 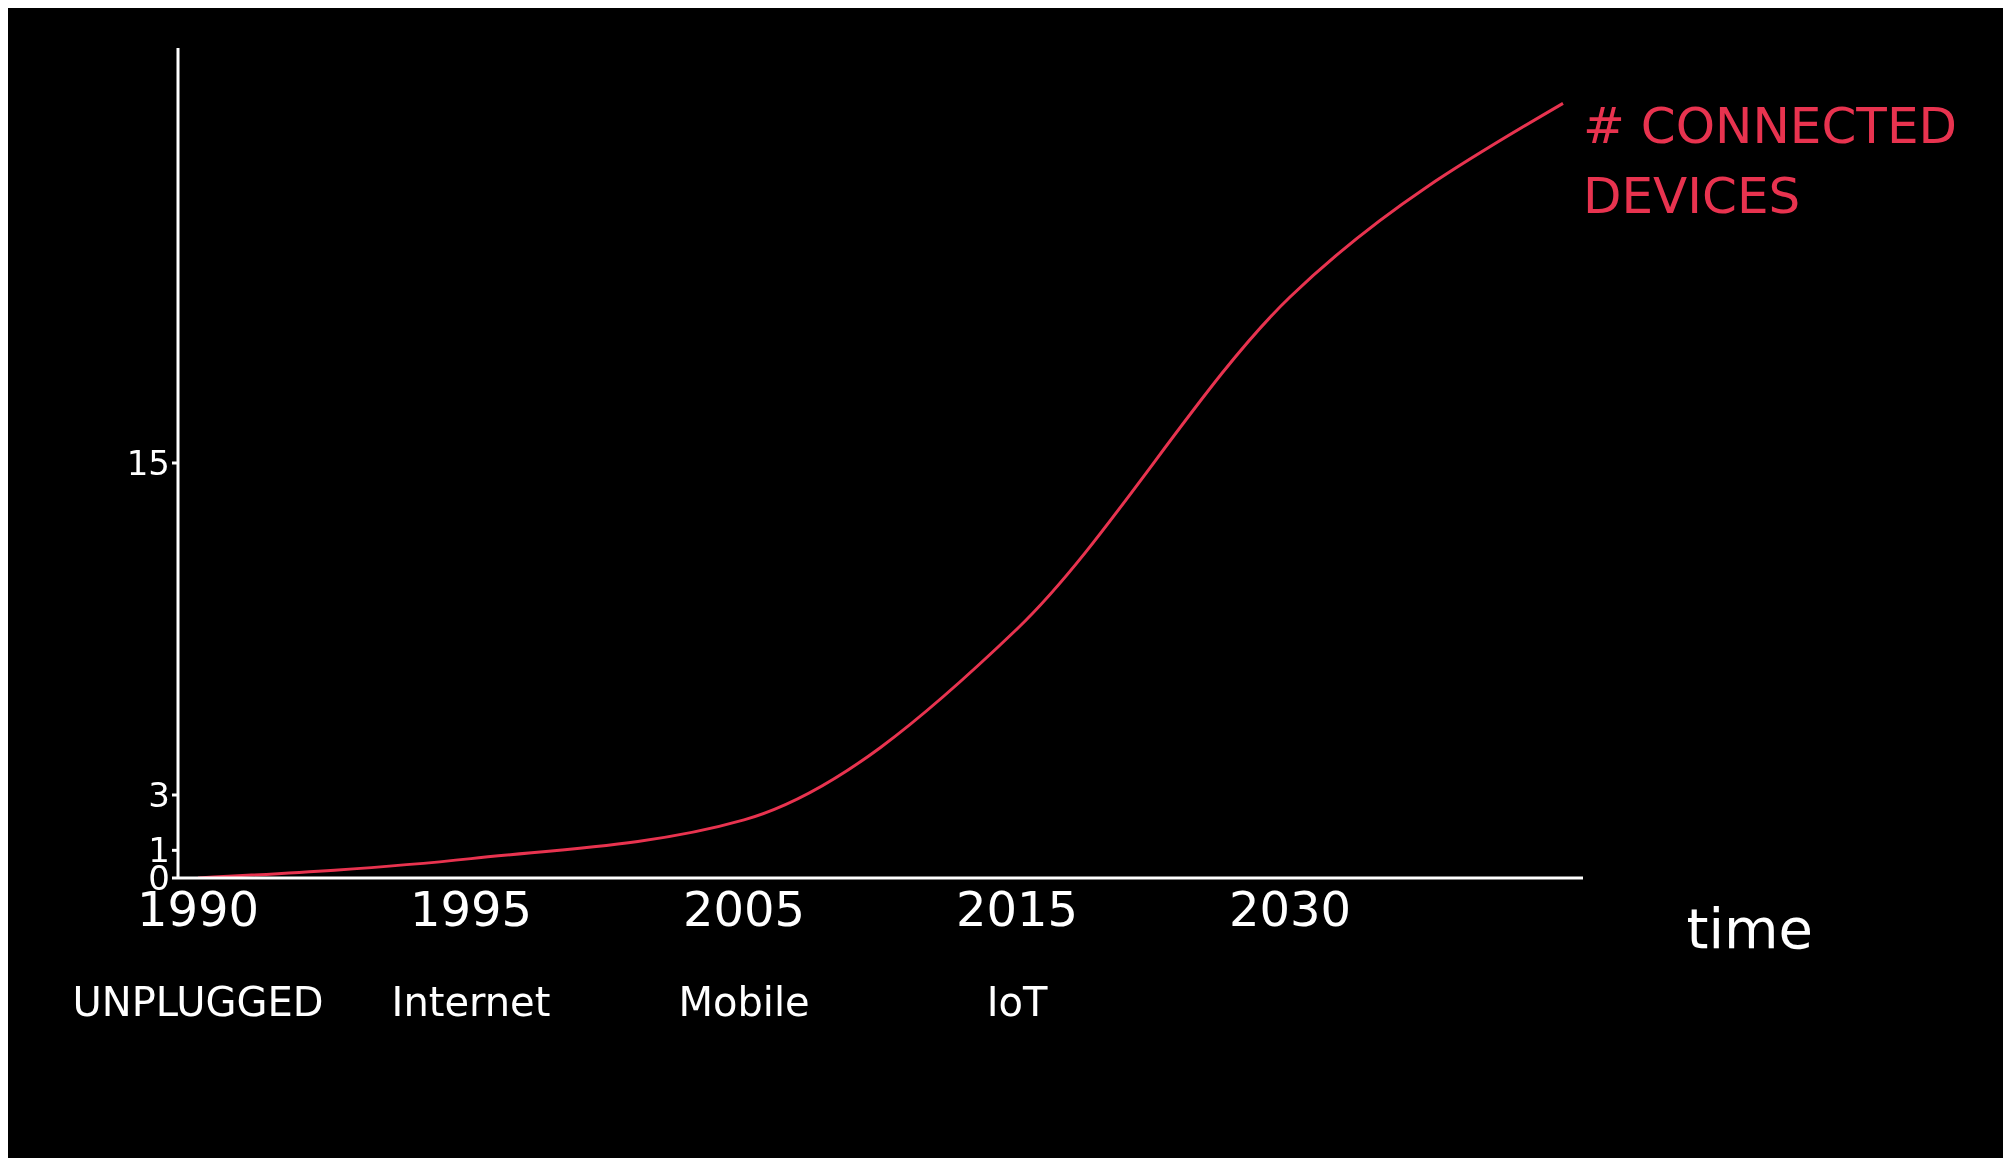 What do you see at coordinates (1770, 161) in the screenshot?
I see `series-label: # CONNECTED DEVICES` at bounding box center [1770, 161].